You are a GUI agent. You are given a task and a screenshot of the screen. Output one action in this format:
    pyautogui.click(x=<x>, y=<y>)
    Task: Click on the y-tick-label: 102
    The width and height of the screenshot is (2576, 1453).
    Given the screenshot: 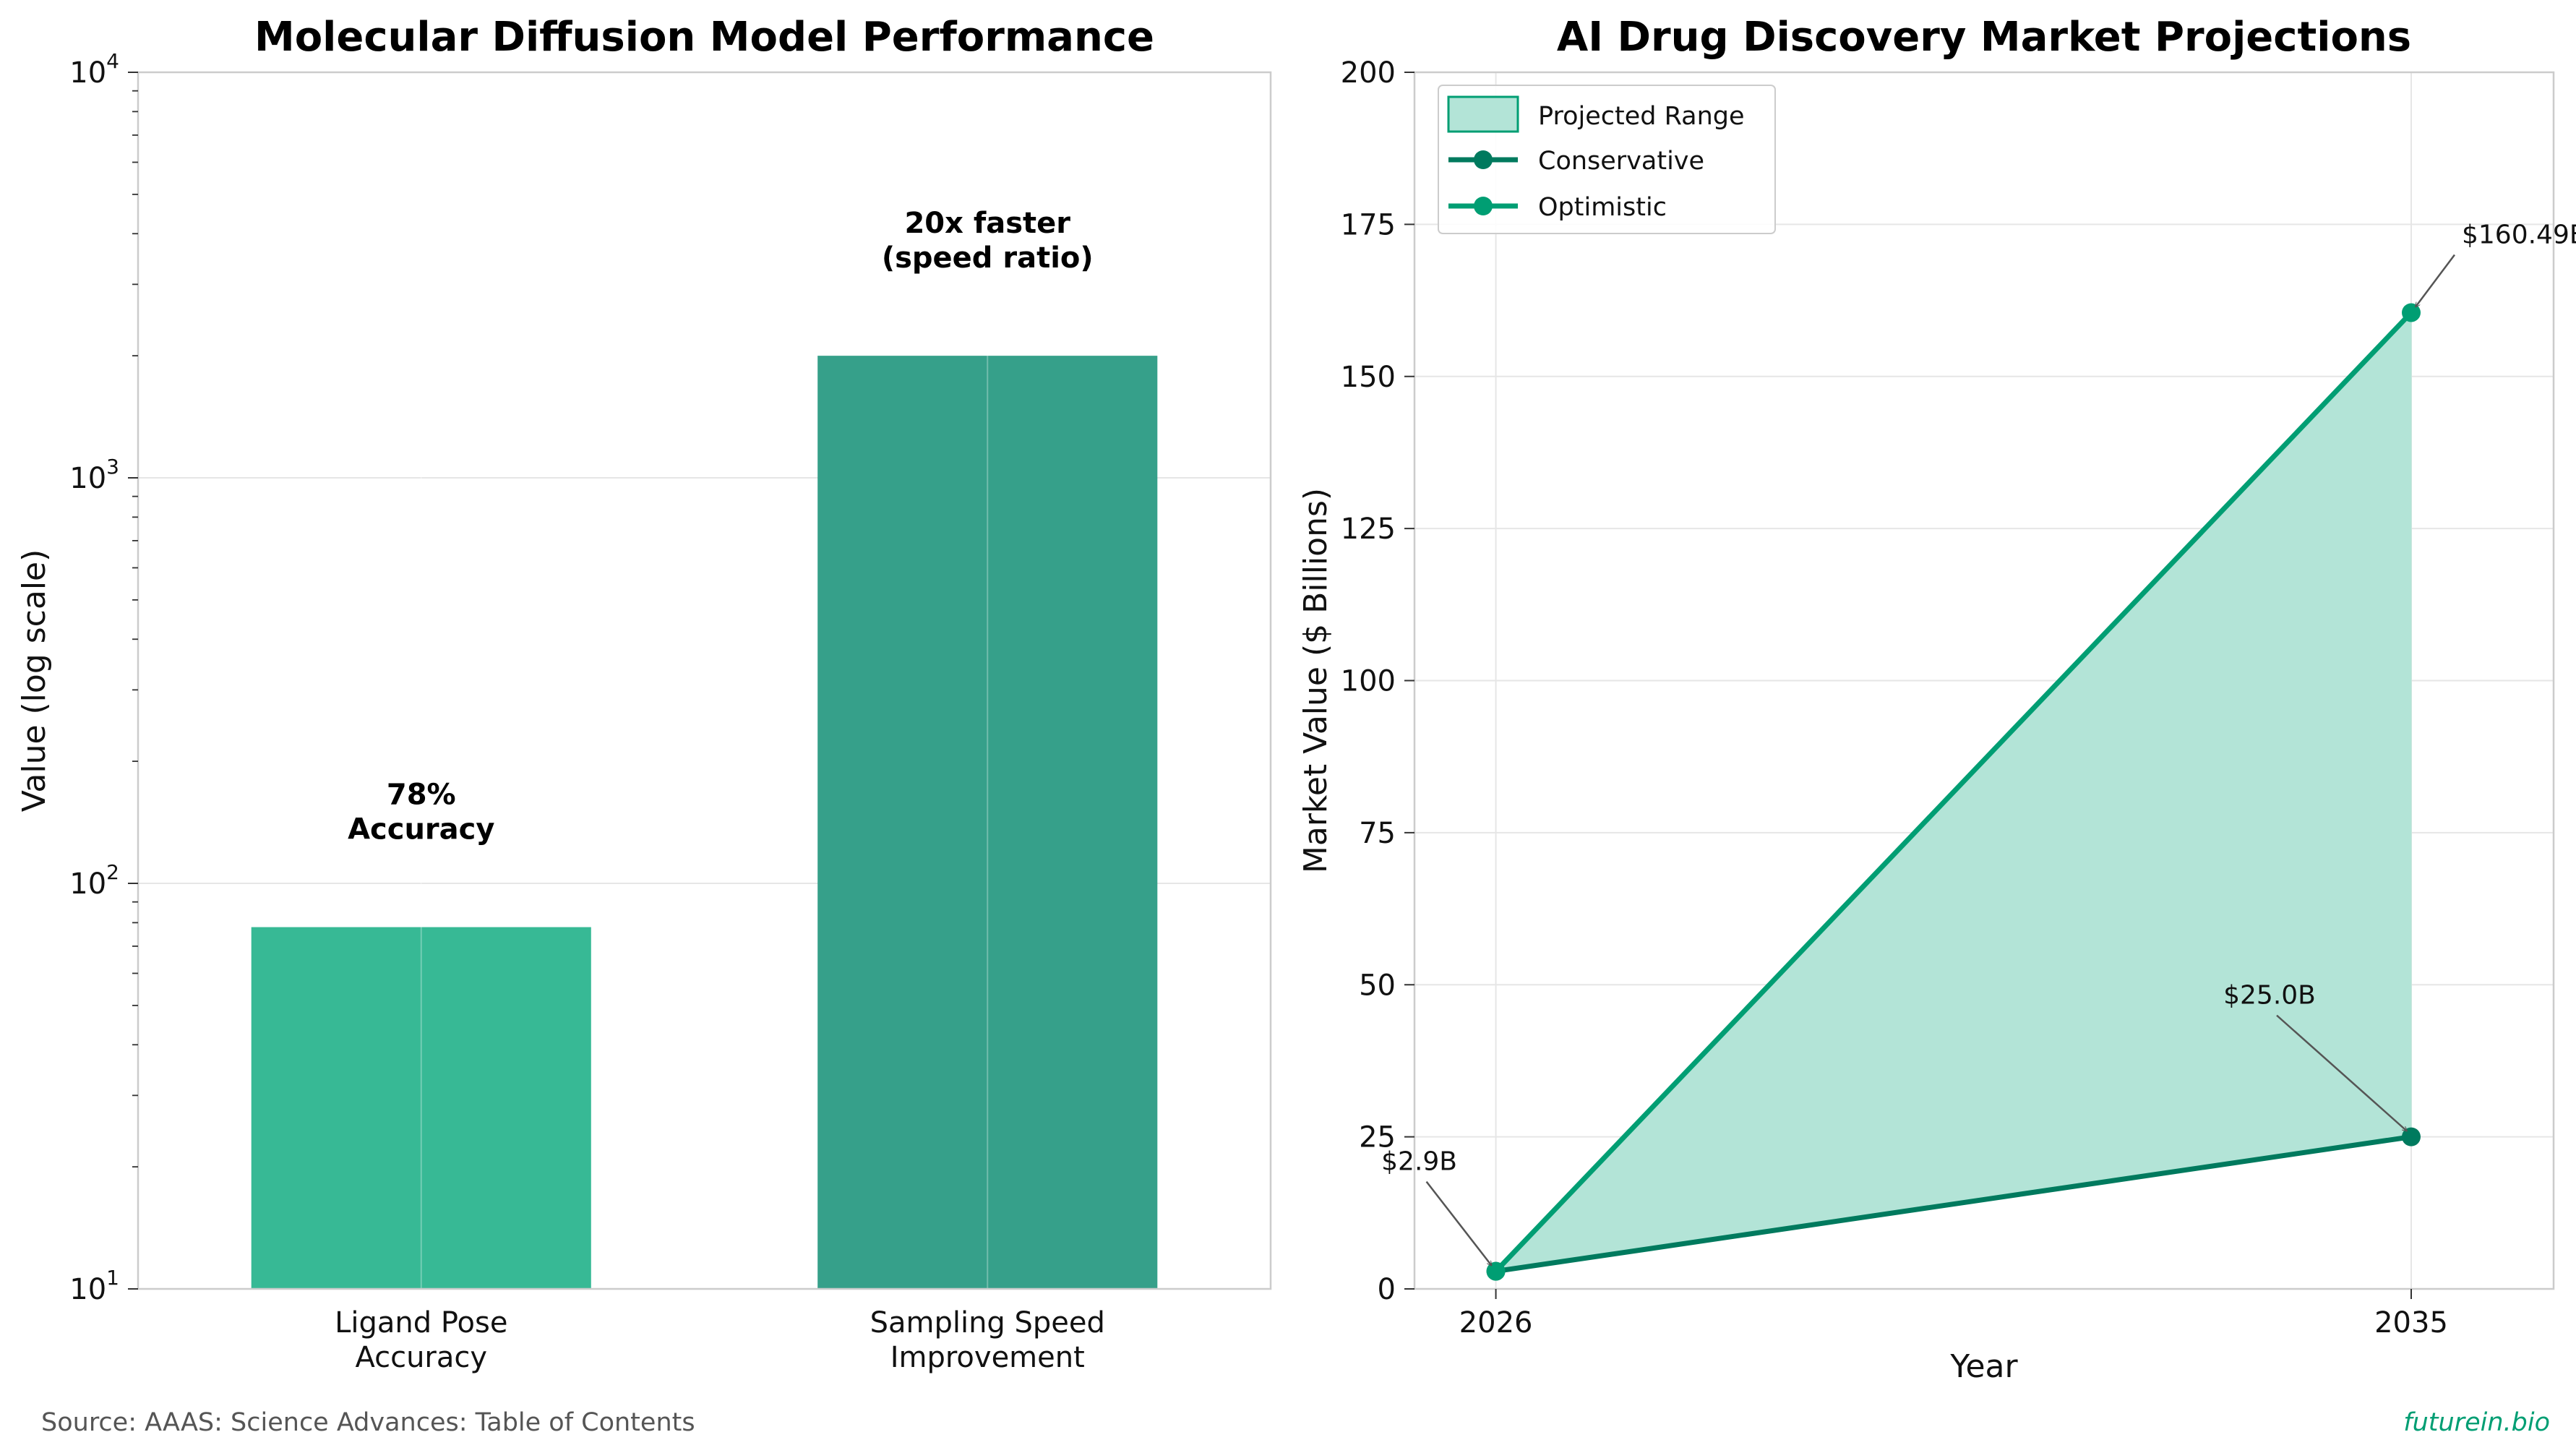 What is the action you would take?
    pyautogui.click(x=94, y=880)
    